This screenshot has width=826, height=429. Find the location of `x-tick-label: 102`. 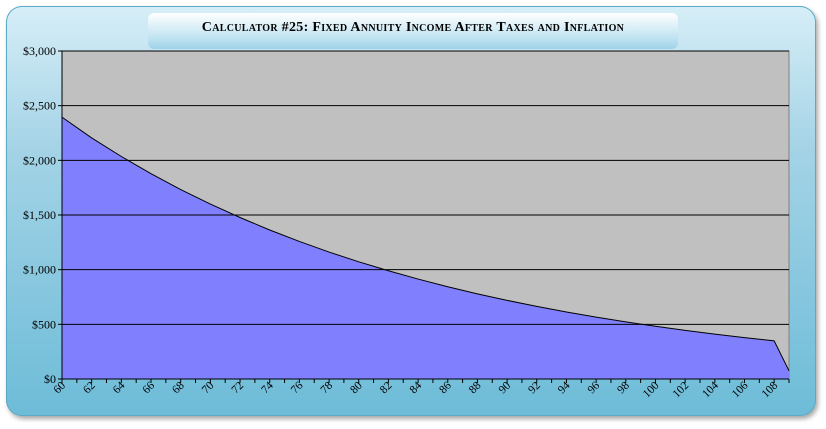

x-tick-label: 102 is located at coordinates (681, 389).